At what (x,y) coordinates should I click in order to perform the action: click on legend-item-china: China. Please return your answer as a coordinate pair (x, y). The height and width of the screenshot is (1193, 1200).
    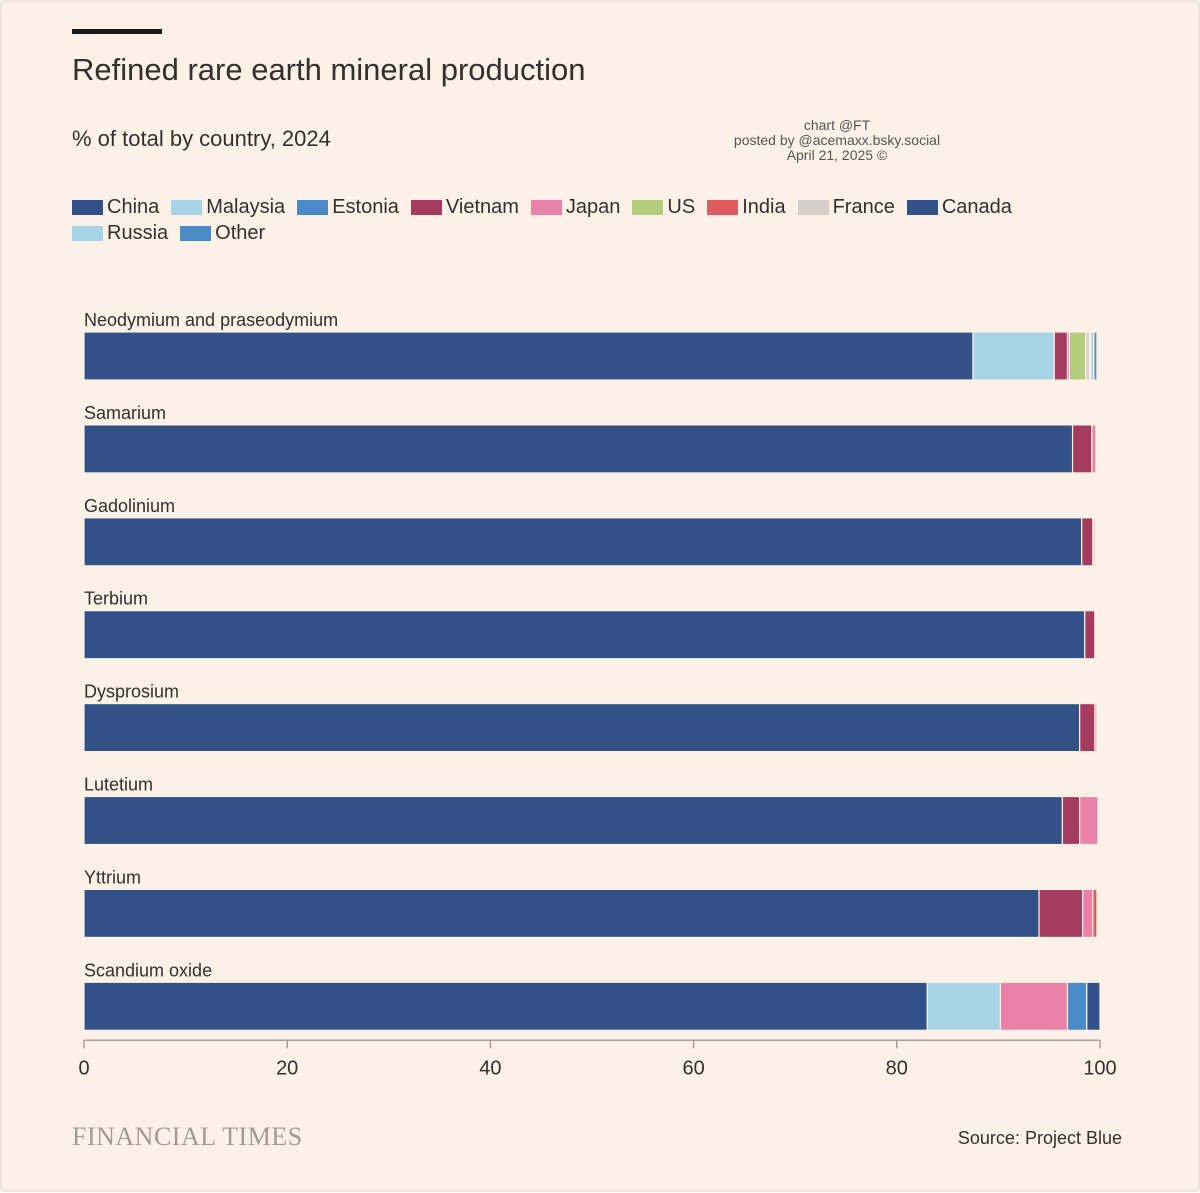
    Looking at the image, I should click on (116, 206).